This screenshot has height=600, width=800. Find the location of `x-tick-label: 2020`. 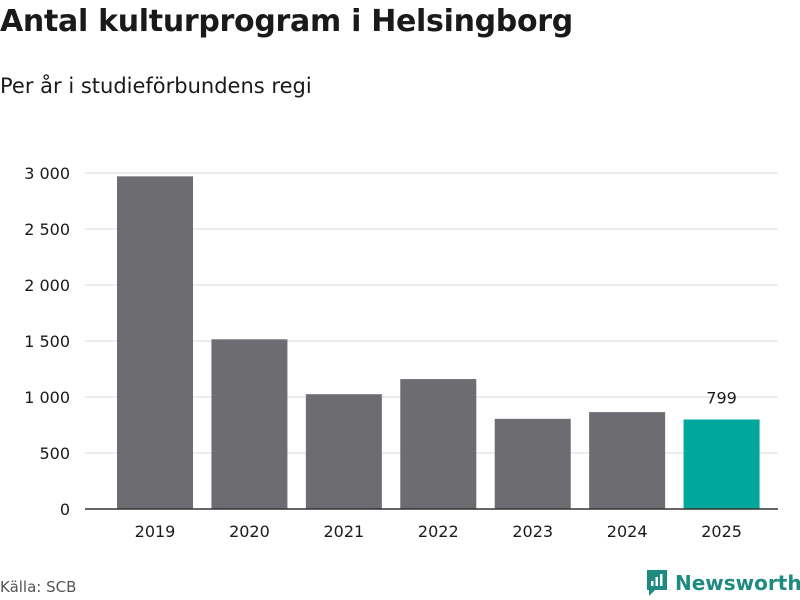

x-tick-label: 2020 is located at coordinates (249, 531).